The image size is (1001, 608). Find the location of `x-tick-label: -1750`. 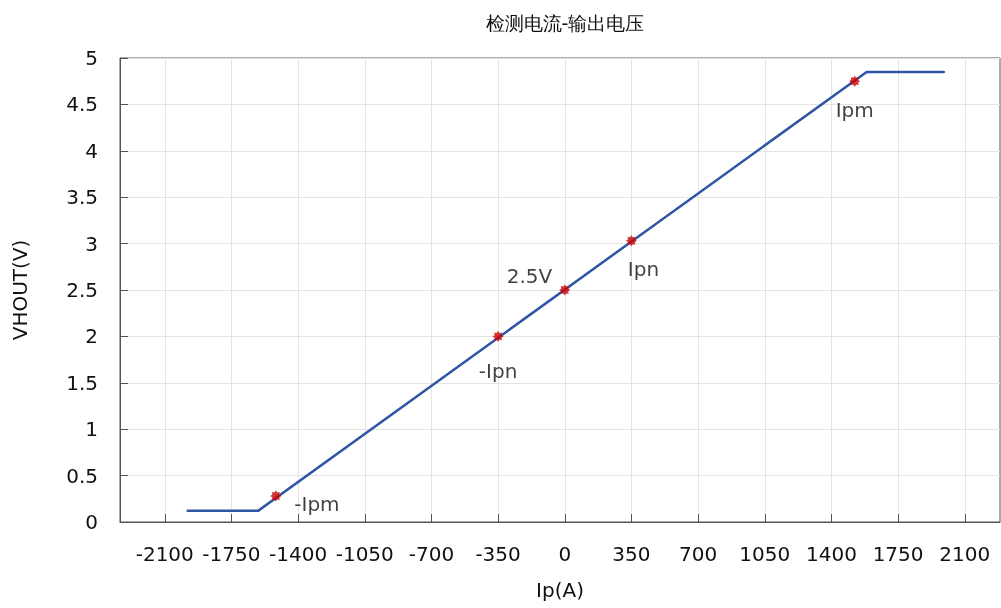

x-tick-label: -1750 is located at coordinates (231, 554).